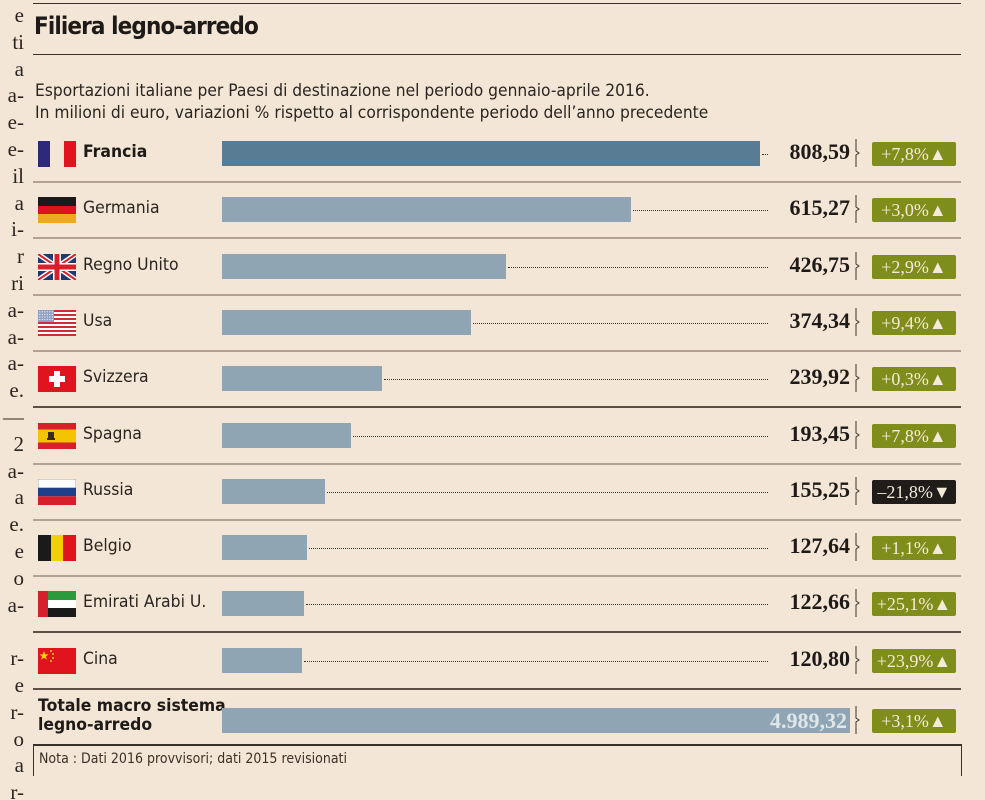  Describe the element at coordinates (808, 720) in the screenshot. I see `total-value-label: 4.989,32` at that location.